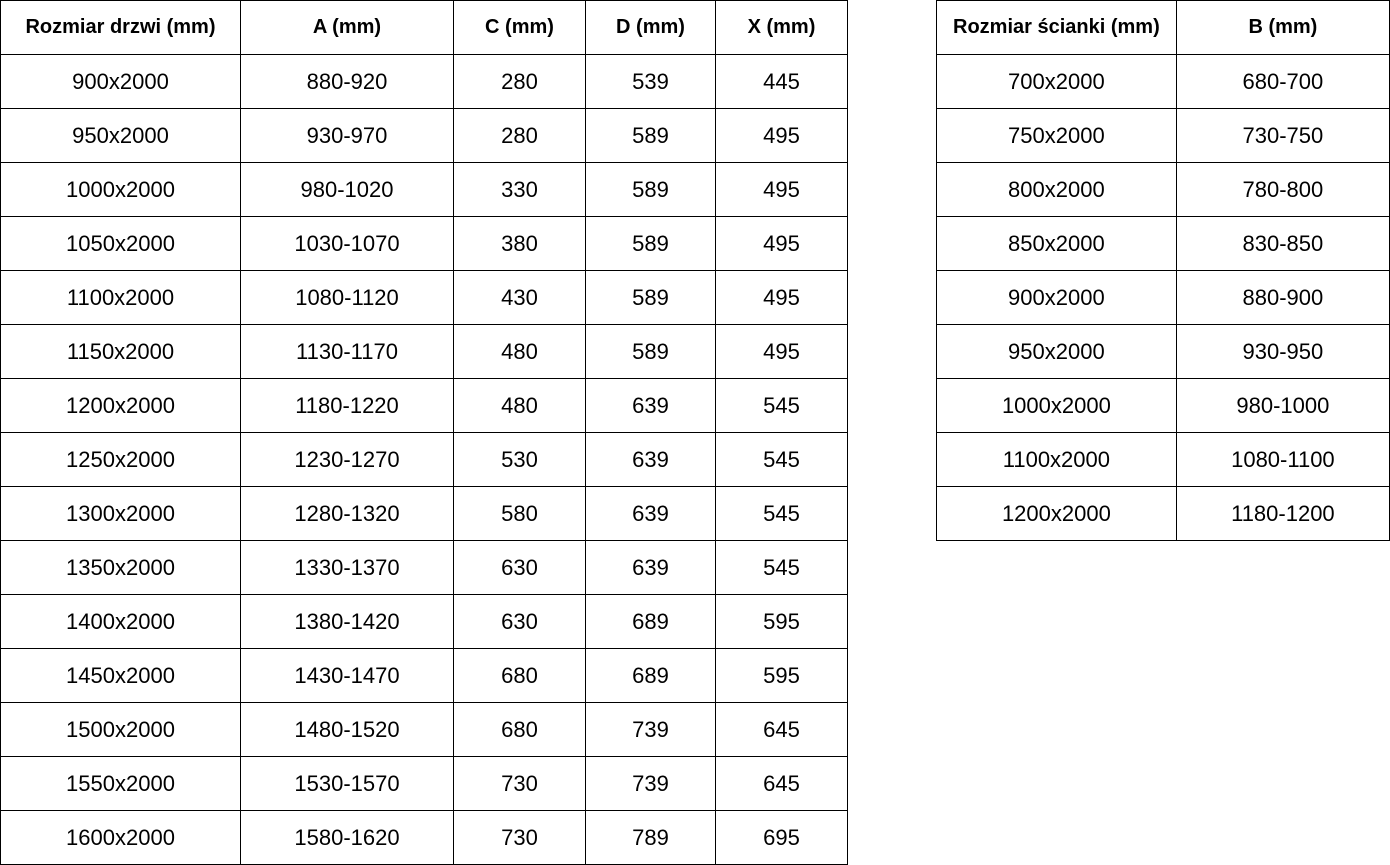  I want to click on table-row: 1050x2000 1030-1070 380 589 495, so click(424, 243).